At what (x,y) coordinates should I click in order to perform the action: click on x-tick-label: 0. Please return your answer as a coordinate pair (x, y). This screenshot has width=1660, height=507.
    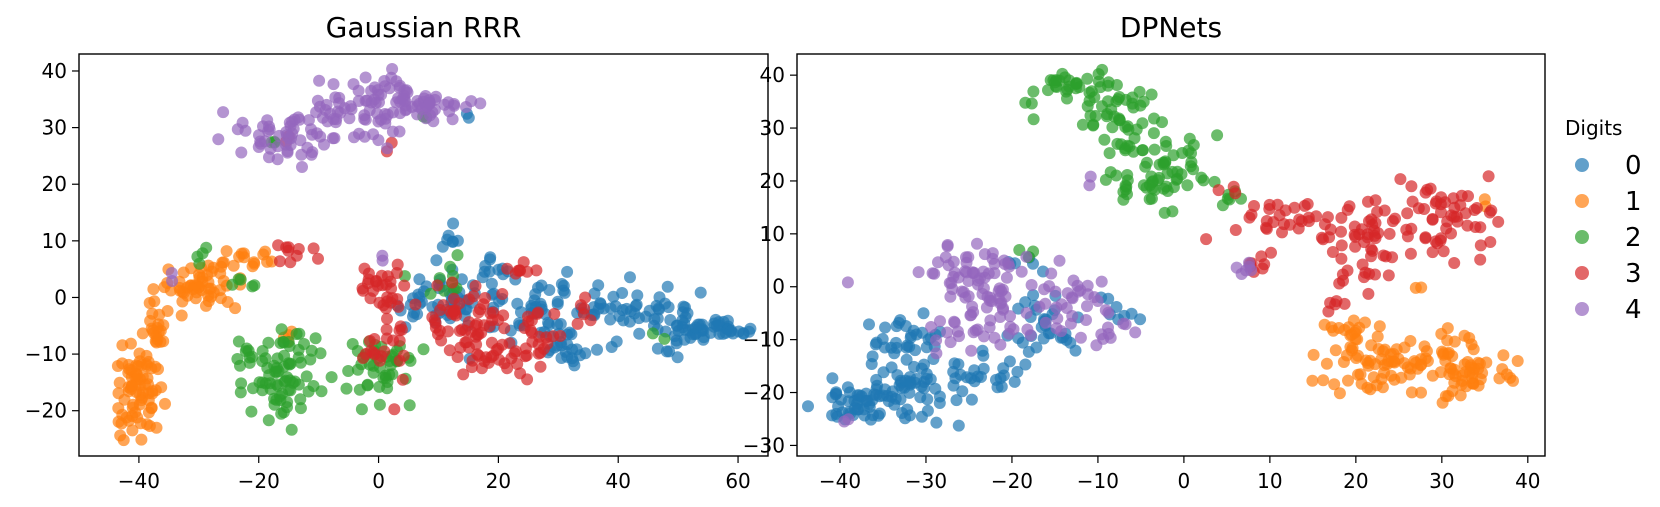
    Looking at the image, I should click on (1184, 481).